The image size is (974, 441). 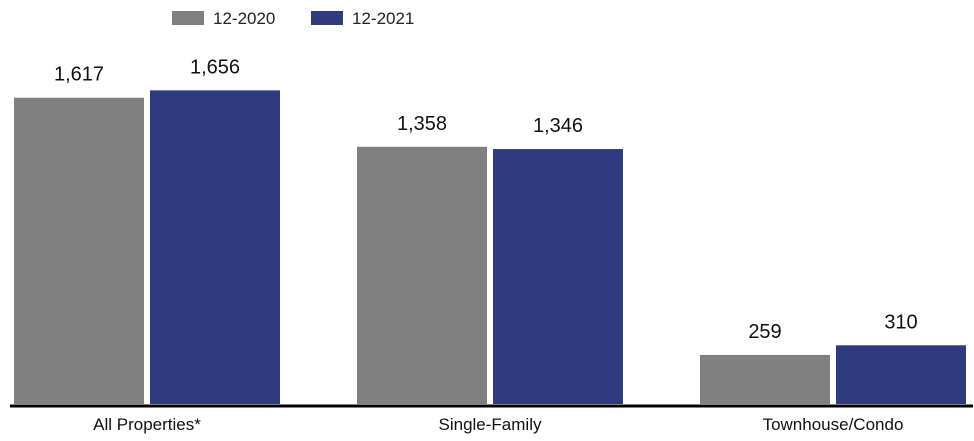 What do you see at coordinates (900, 322) in the screenshot?
I see `data-label-townhouse-condo-12-2021: 310` at bounding box center [900, 322].